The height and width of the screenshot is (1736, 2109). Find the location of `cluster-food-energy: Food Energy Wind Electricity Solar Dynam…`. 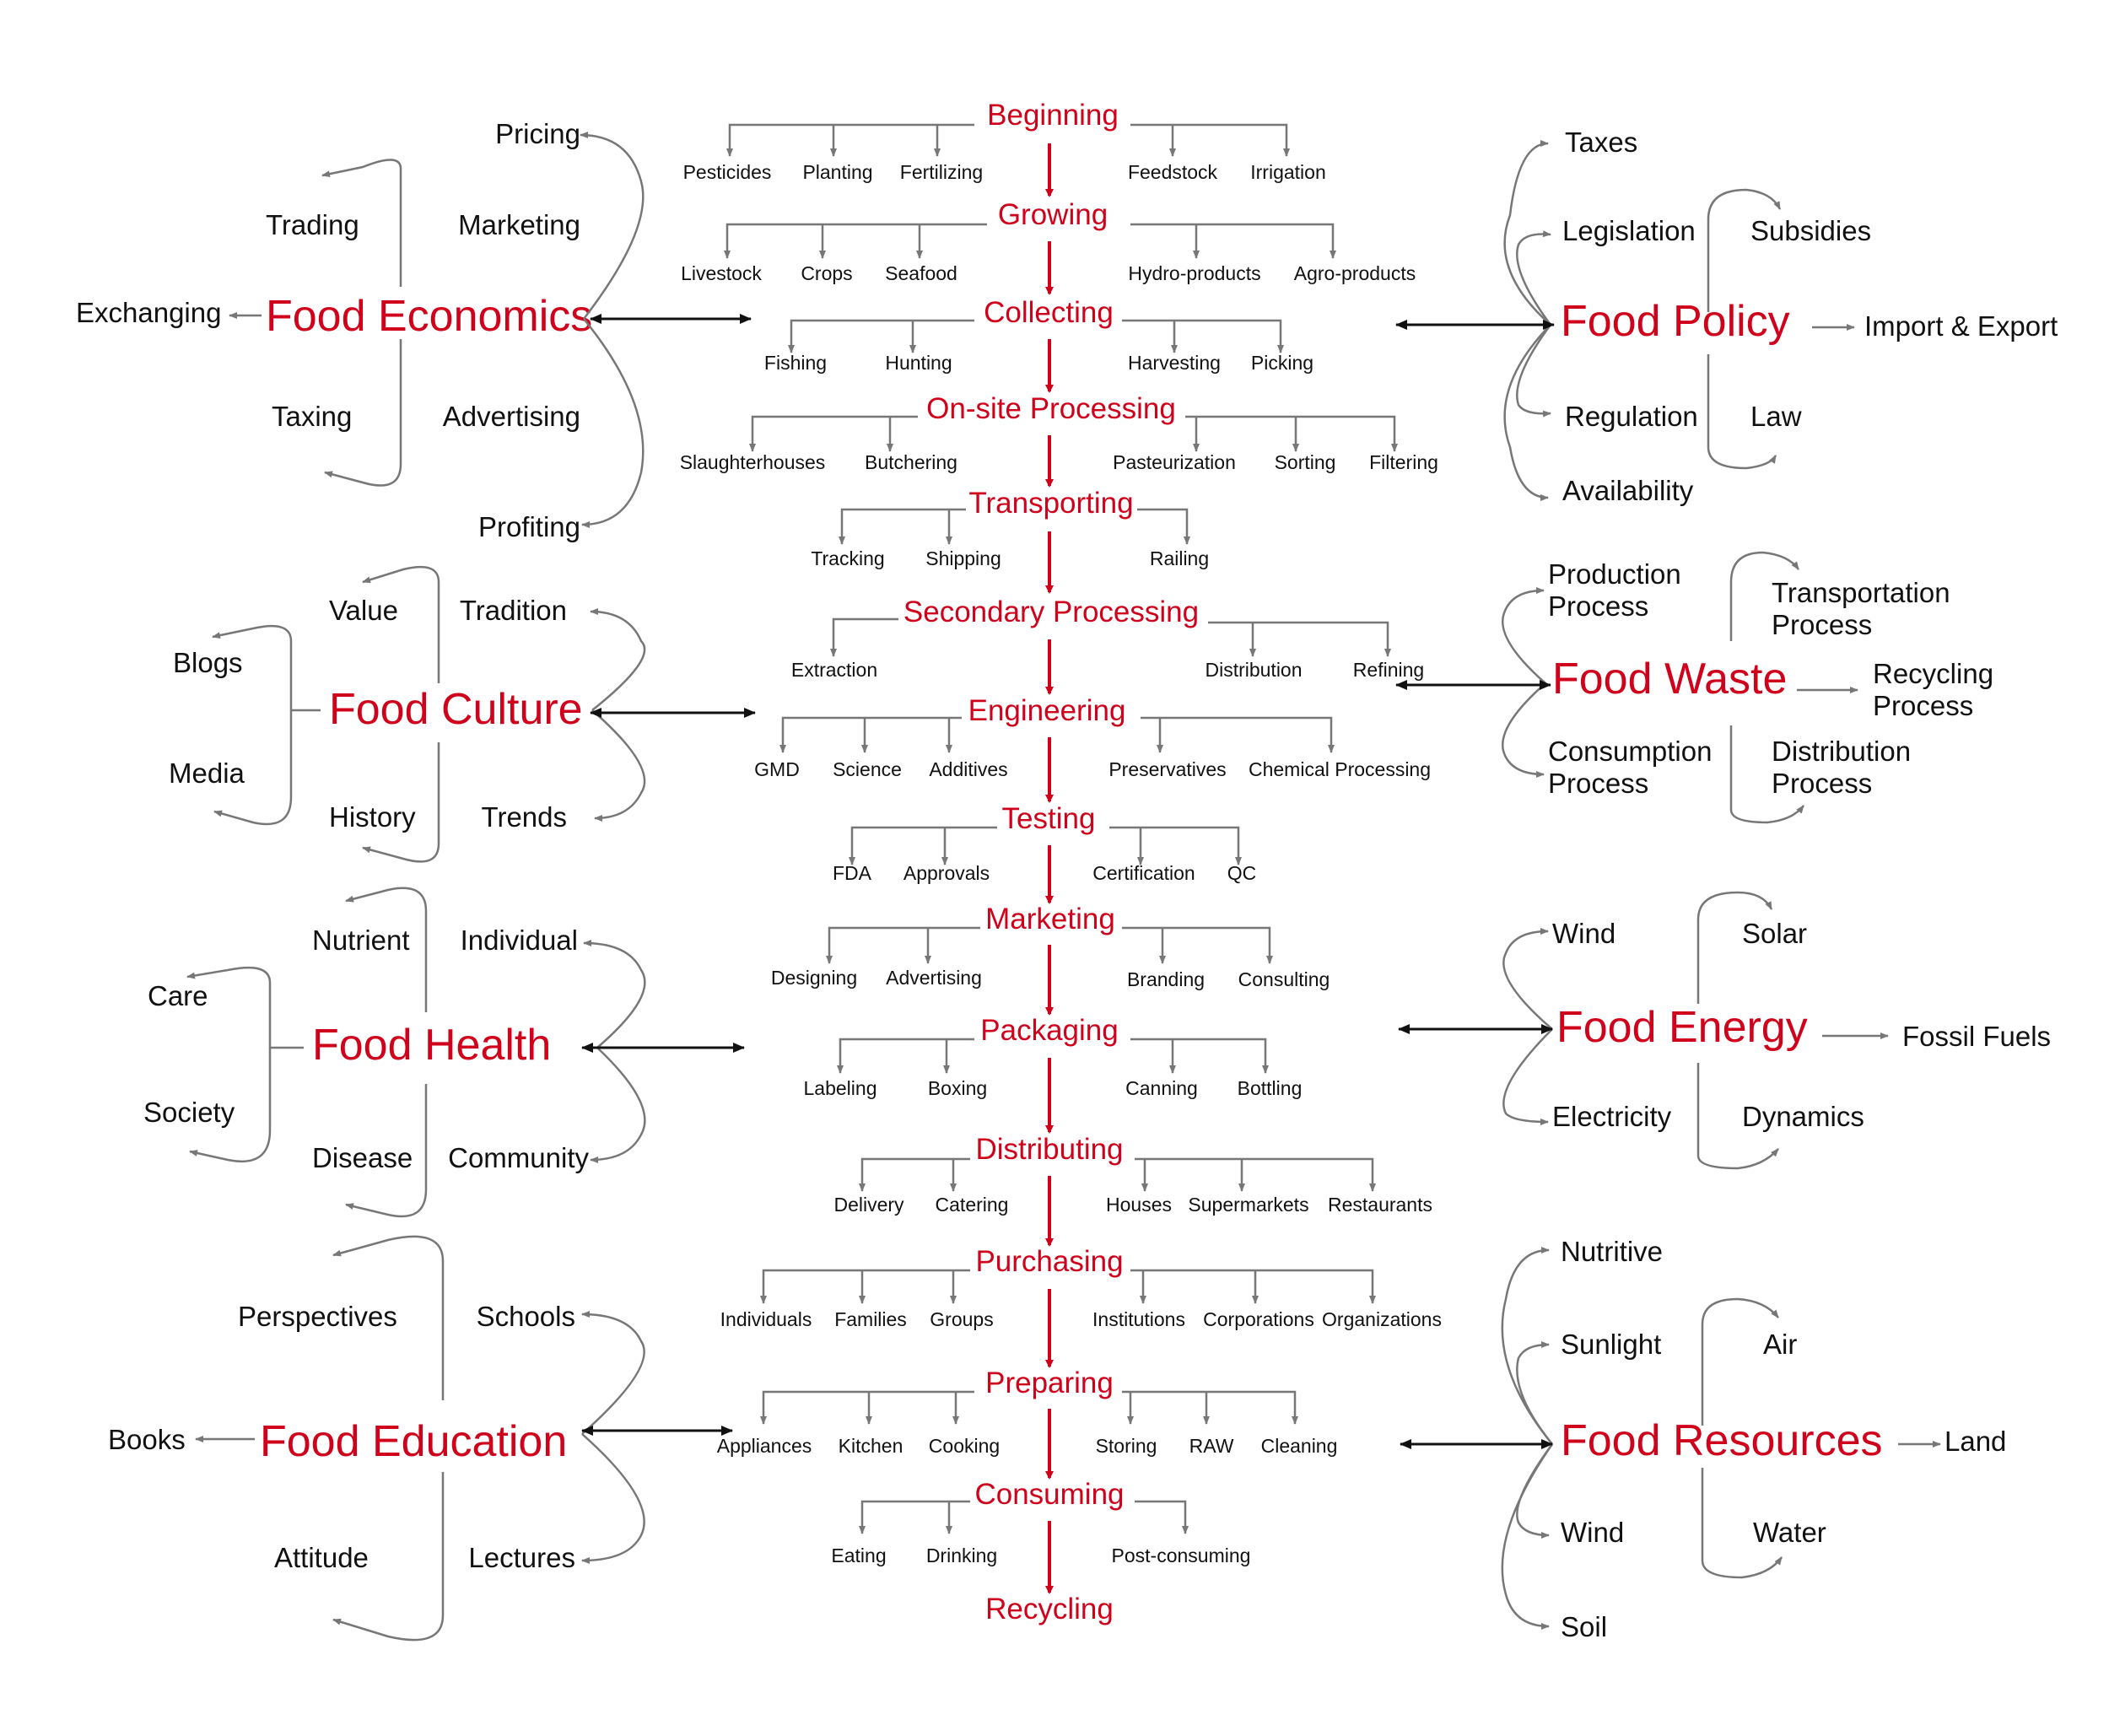

cluster-food-energy: Food Energy Wind Electricity Solar Dynam… is located at coordinates (1724, 1030).